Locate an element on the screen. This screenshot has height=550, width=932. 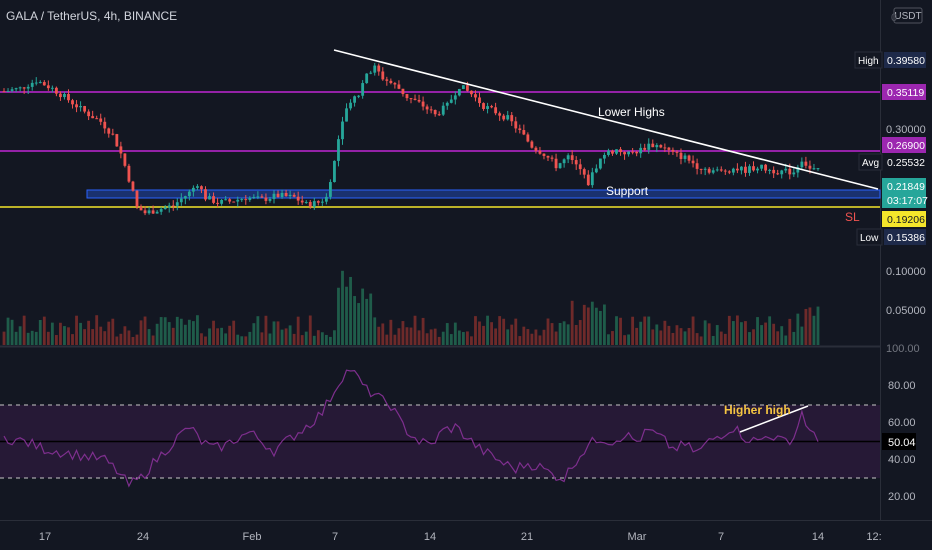
support-zone is located at coordinates (483, 194).